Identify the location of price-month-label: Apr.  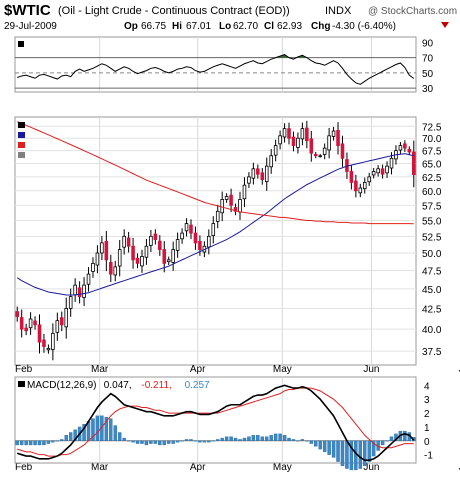
(198, 369).